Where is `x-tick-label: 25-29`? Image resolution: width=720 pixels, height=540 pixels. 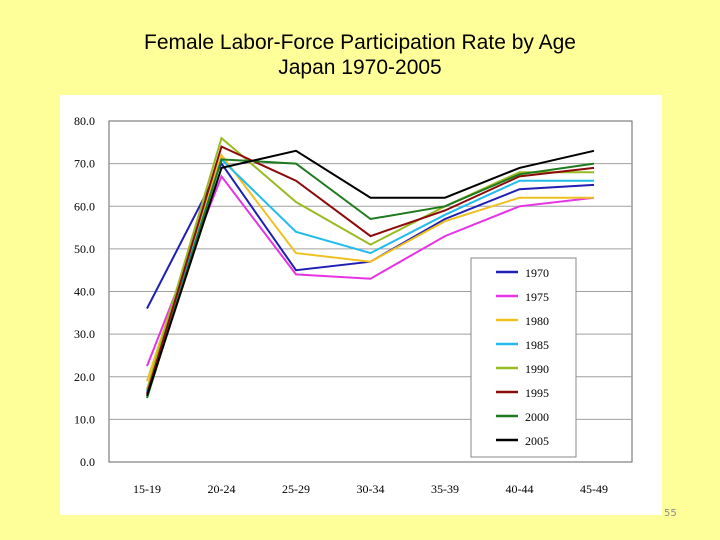
x-tick-label: 25-29 is located at coordinates (296, 489).